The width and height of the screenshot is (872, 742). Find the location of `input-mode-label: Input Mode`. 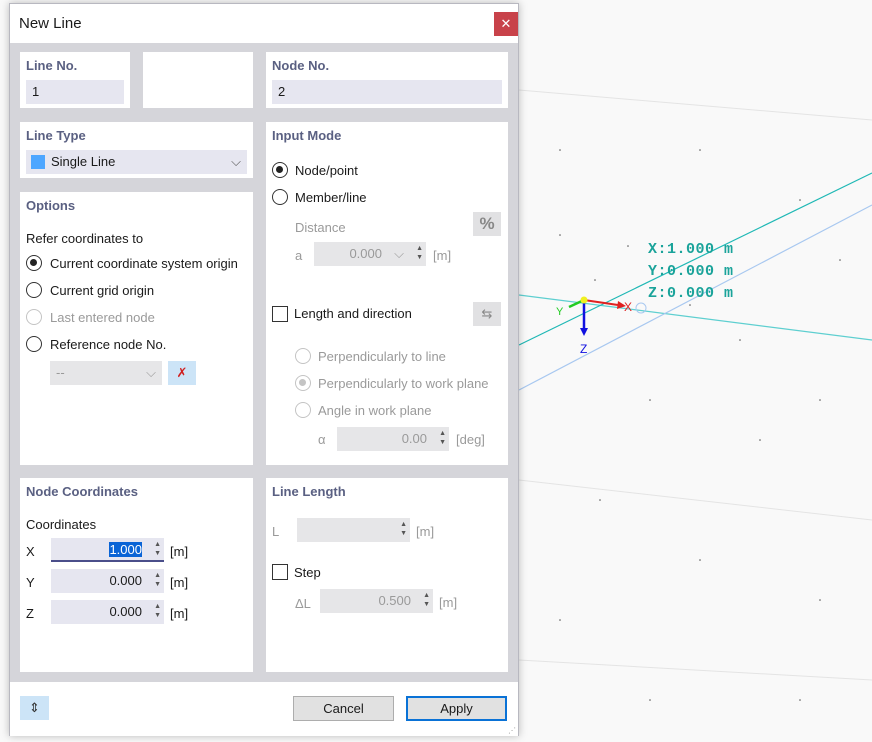

input-mode-label: Input Mode is located at coordinates (307, 135).